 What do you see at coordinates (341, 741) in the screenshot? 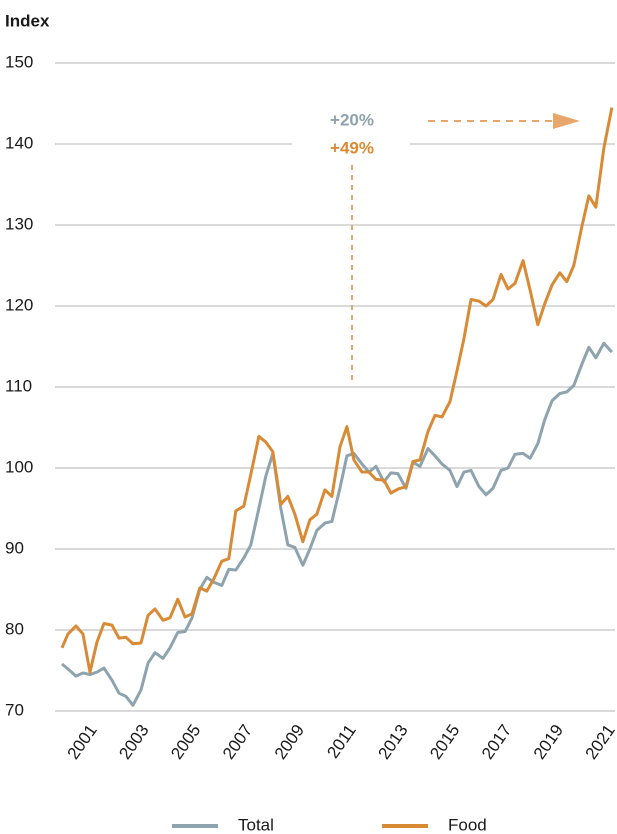
I see `x-tick-label: 2011` at bounding box center [341, 741].